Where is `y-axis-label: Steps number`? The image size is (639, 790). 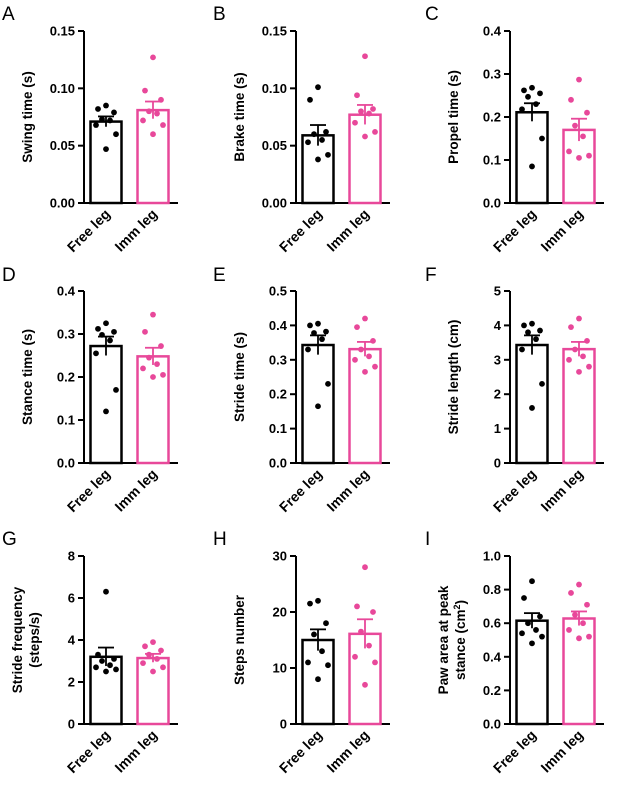
y-axis-label: Steps number is located at coordinates (239, 639).